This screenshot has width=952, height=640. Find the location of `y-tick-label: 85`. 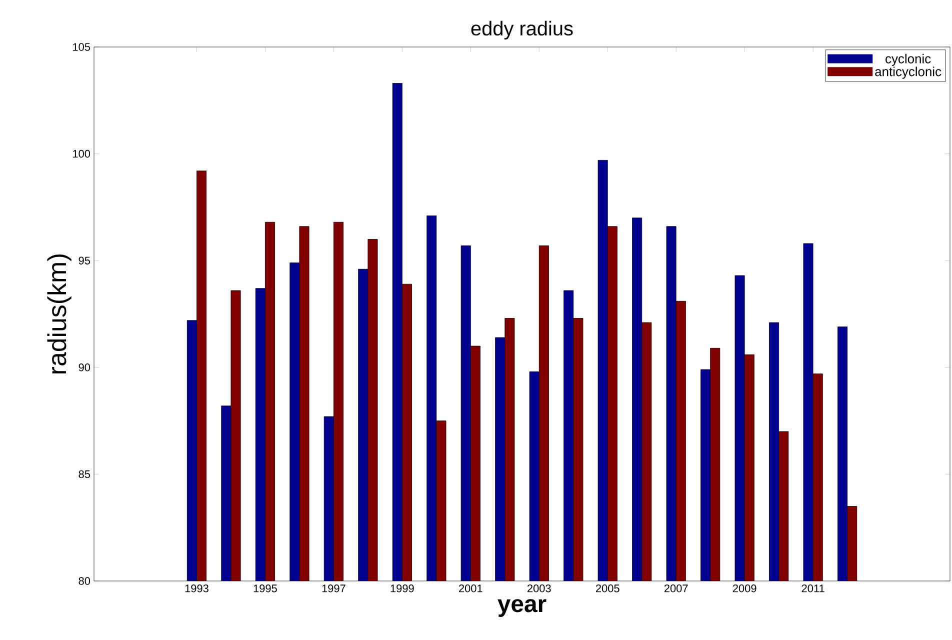

y-tick-label: 85 is located at coordinates (84, 474).